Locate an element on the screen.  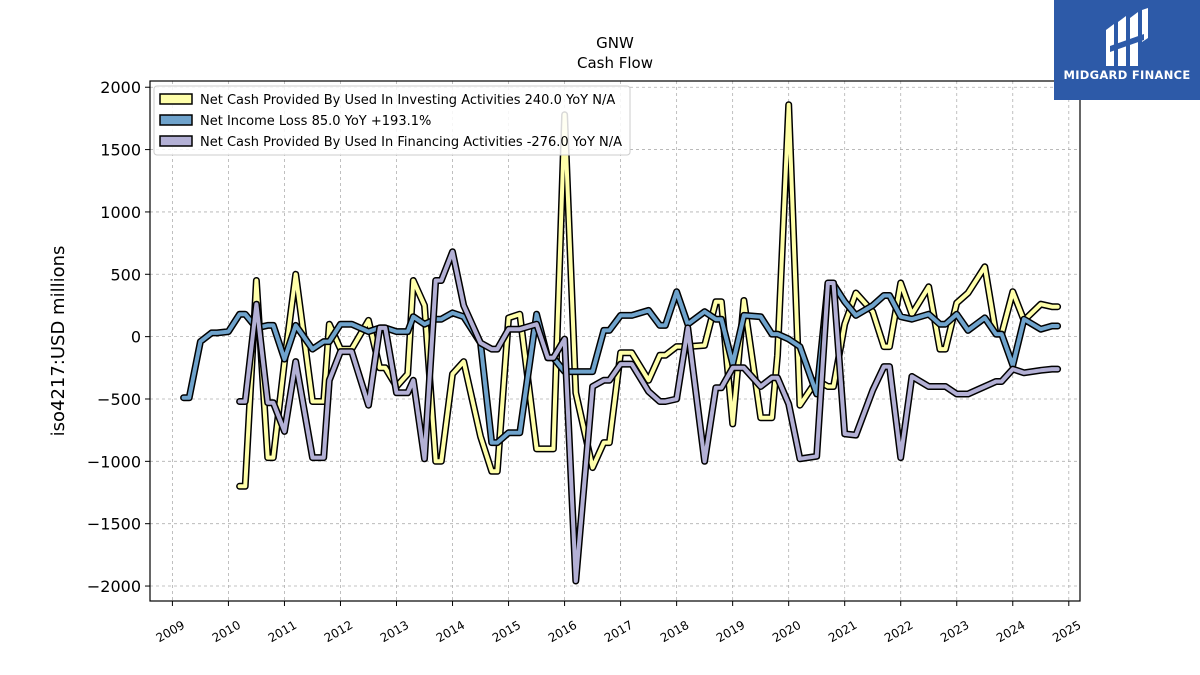
x-tick-label: 2014 is located at coordinates (450, 631).